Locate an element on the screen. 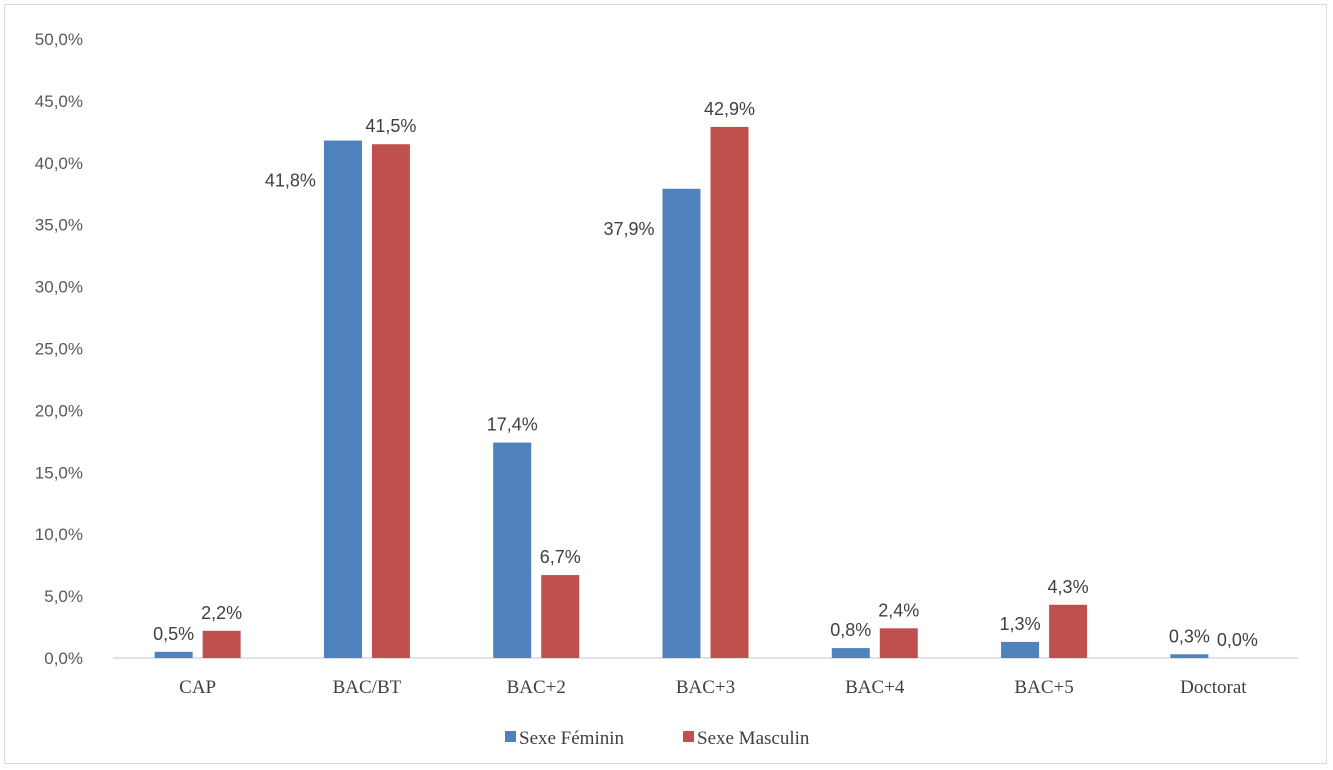 The height and width of the screenshot is (770, 1333). legend-swatch-masculin is located at coordinates (688, 736).